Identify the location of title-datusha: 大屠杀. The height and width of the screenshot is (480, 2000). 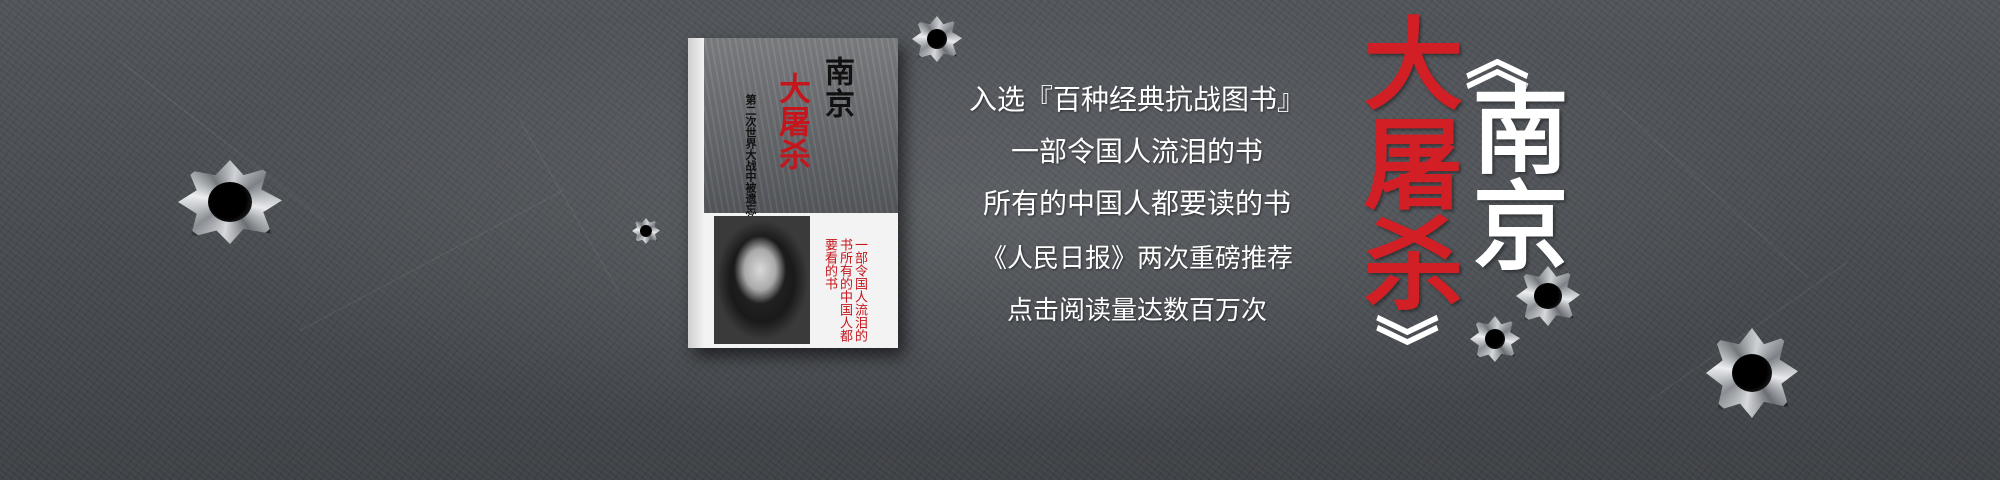
(1404, 162).